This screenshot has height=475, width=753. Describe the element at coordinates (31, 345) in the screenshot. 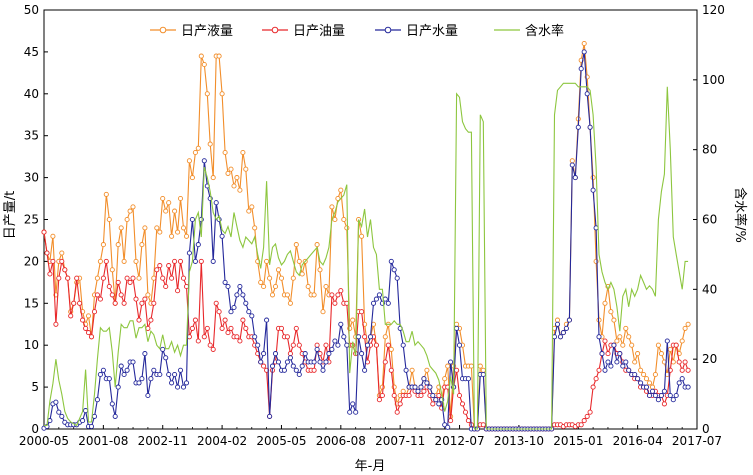

I see `y-left-tick-label: 10` at that location.